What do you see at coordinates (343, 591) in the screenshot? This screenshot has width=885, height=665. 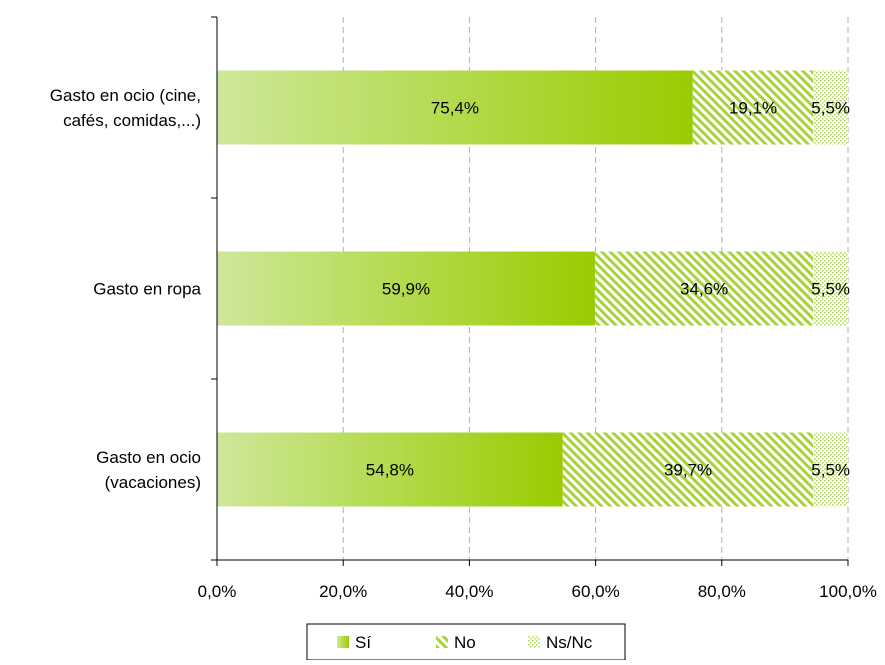 I see `x-tick-label: 20,0%` at bounding box center [343, 591].